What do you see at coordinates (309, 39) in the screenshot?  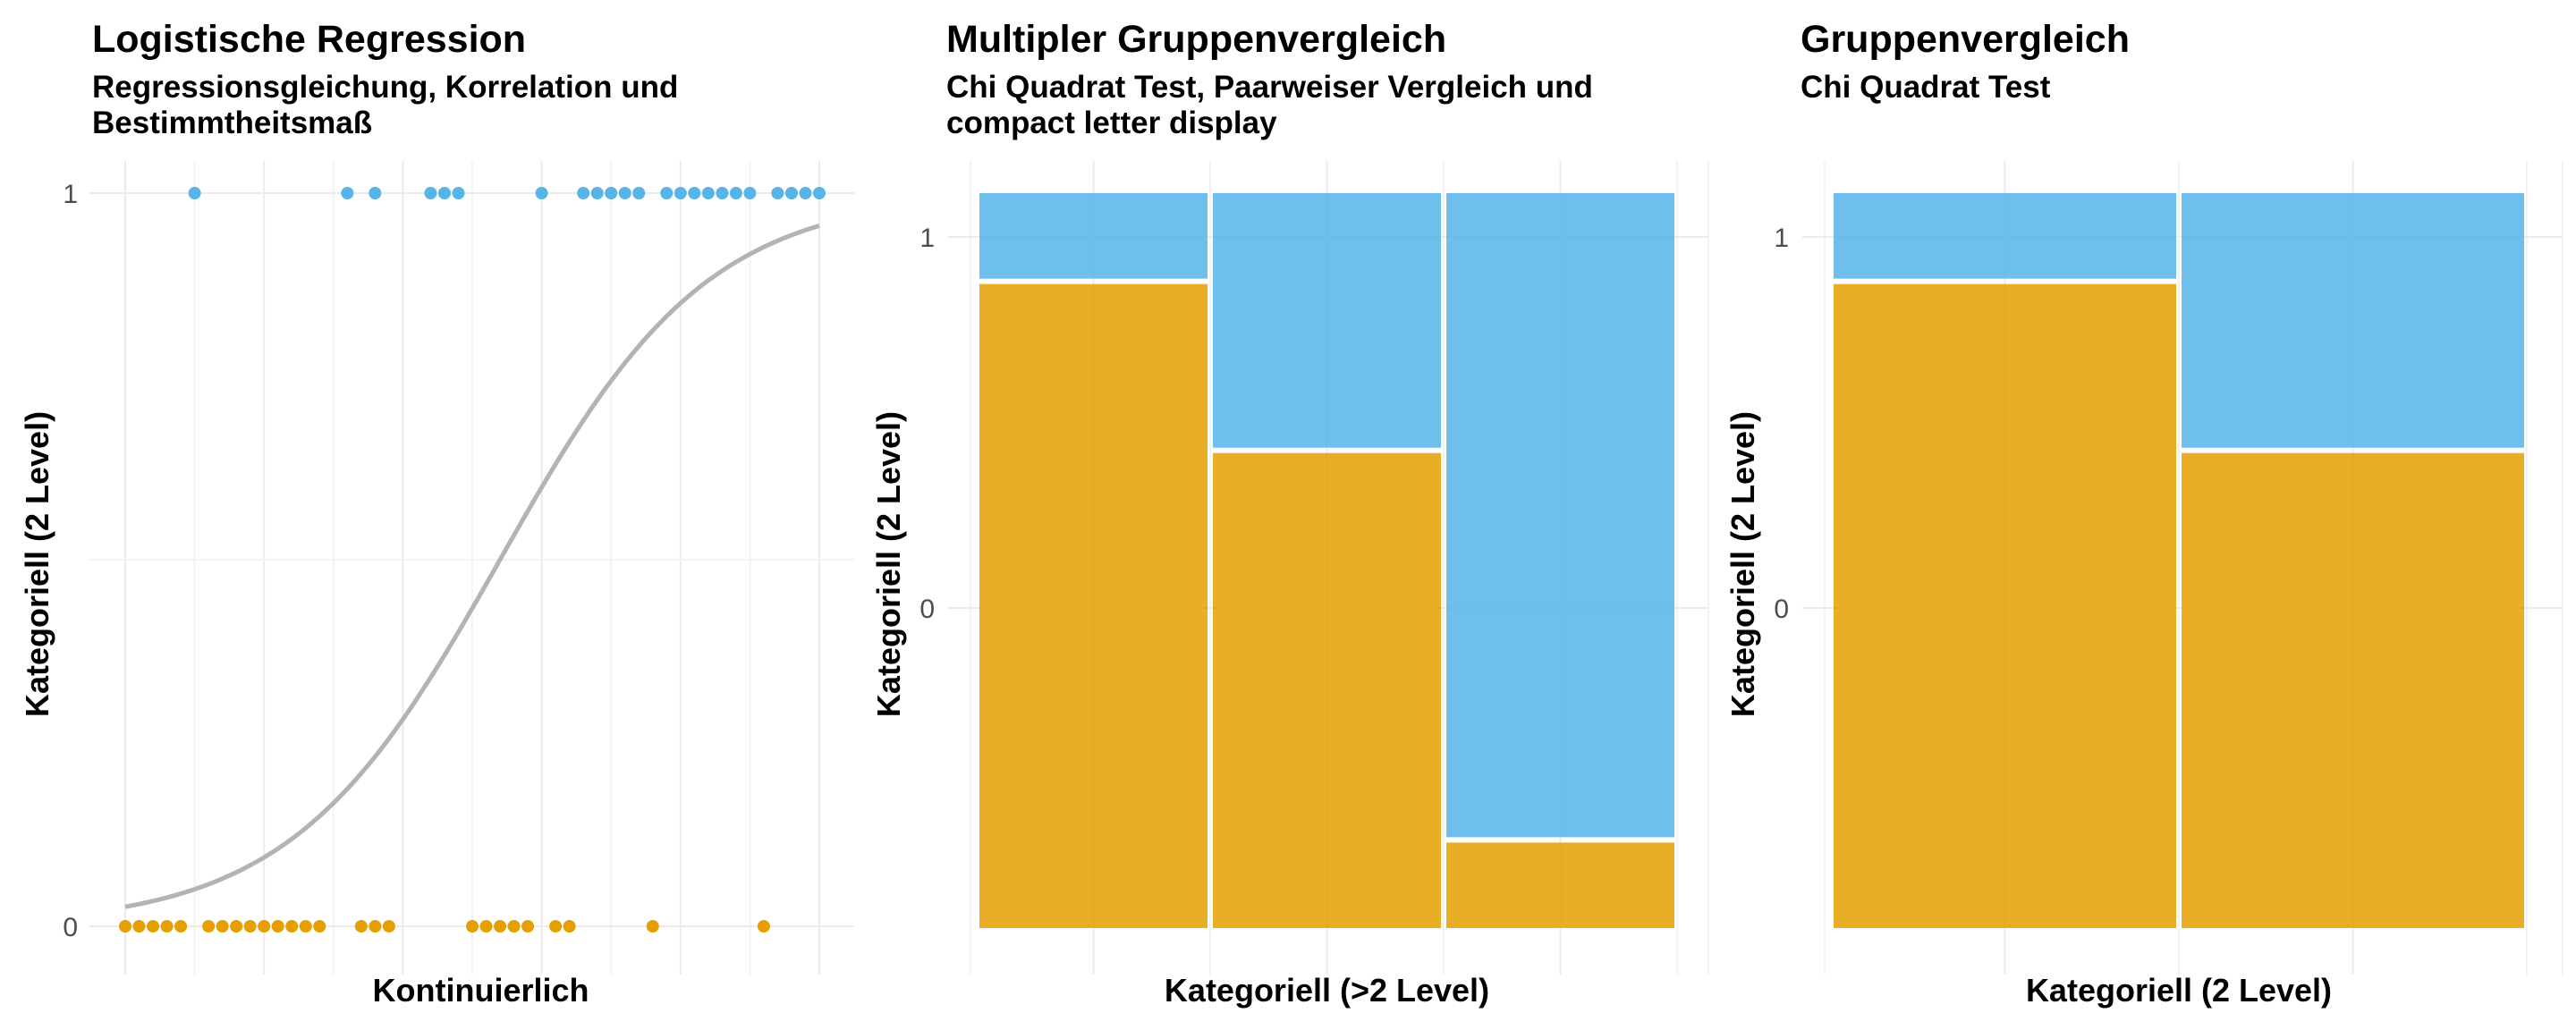 I see `panel-title: Logistische Regression` at bounding box center [309, 39].